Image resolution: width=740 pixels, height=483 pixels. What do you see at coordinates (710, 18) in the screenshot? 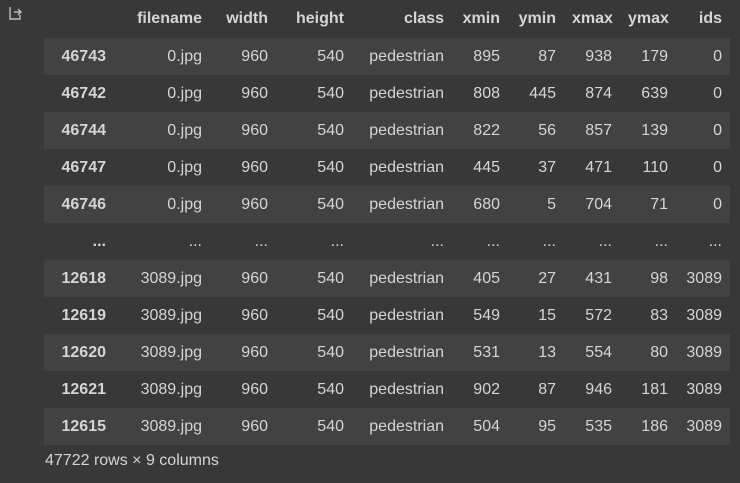
I see `column-header-ids: ids` at bounding box center [710, 18].